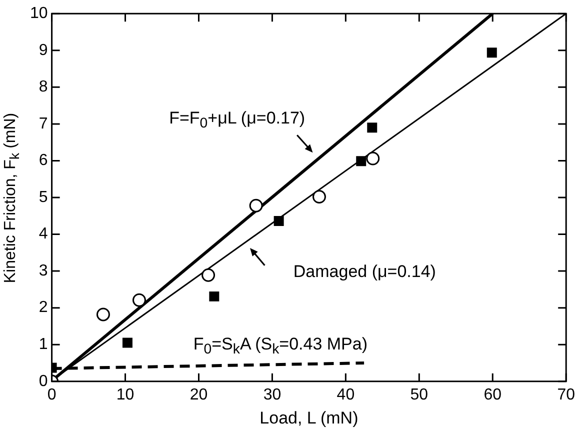 This screenshot has height=433, width=579. What do you see at coordinates (43, 197) in the screenshot?
I see `y-tick-label: 5` at bounding box center [43, 197].